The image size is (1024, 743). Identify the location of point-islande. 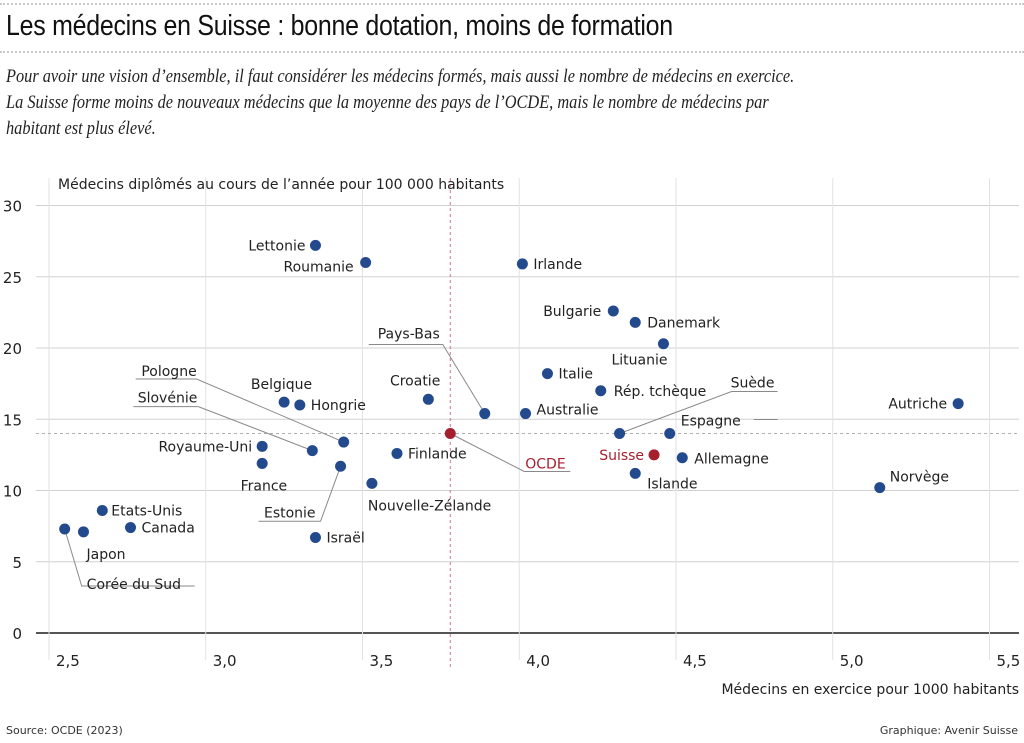
(635, 473).